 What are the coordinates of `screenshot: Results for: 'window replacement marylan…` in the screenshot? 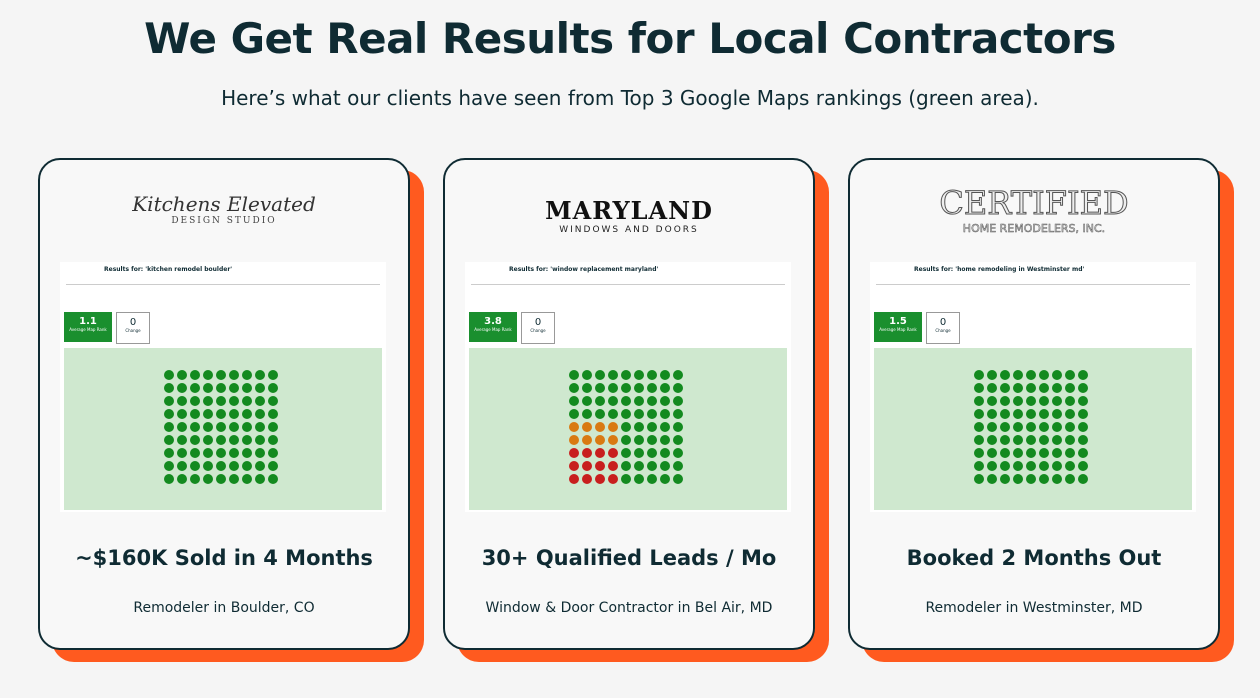 It's located at (628, 387).